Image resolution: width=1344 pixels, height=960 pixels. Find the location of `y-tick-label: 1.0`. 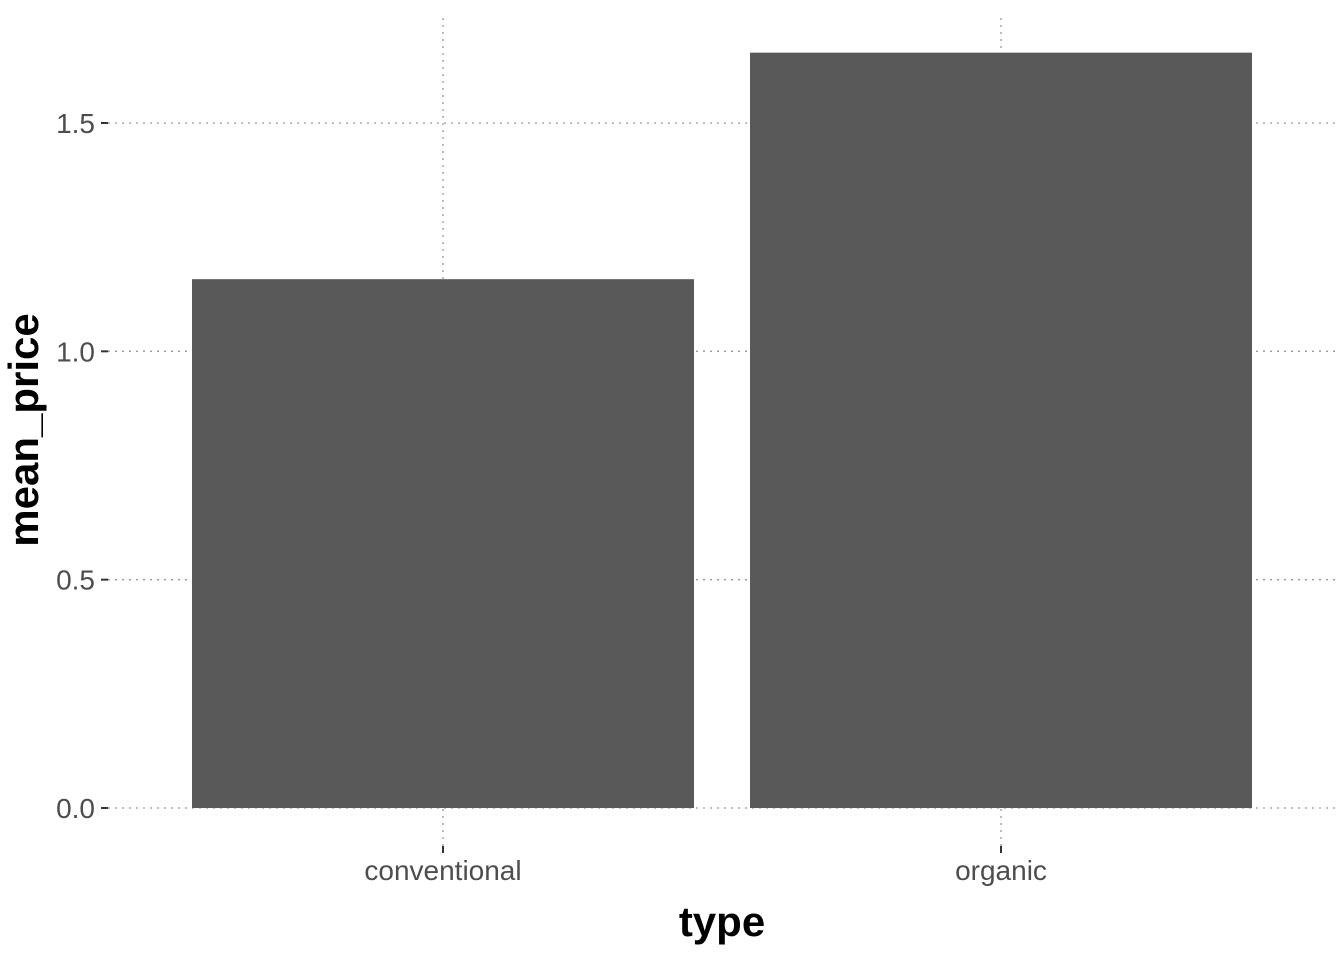

y-tick-label: 1.0 is located at coordinates (75, 351).